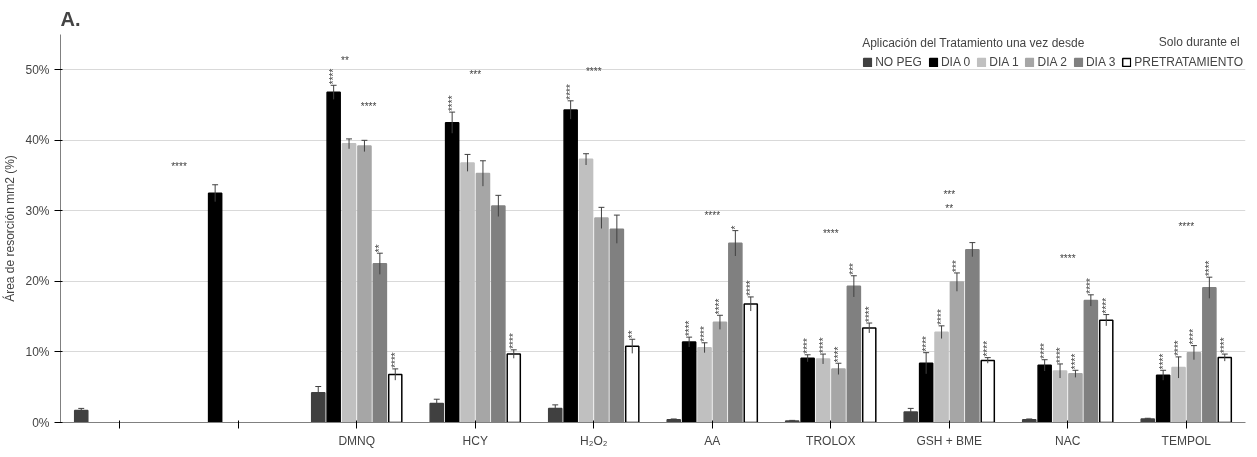 Image resolution: width=1257 pixels, height=457 pixels. Describe the element at coordinates (37, 140) in the screenshot. I see `y-tick-label: 40%` at that location.